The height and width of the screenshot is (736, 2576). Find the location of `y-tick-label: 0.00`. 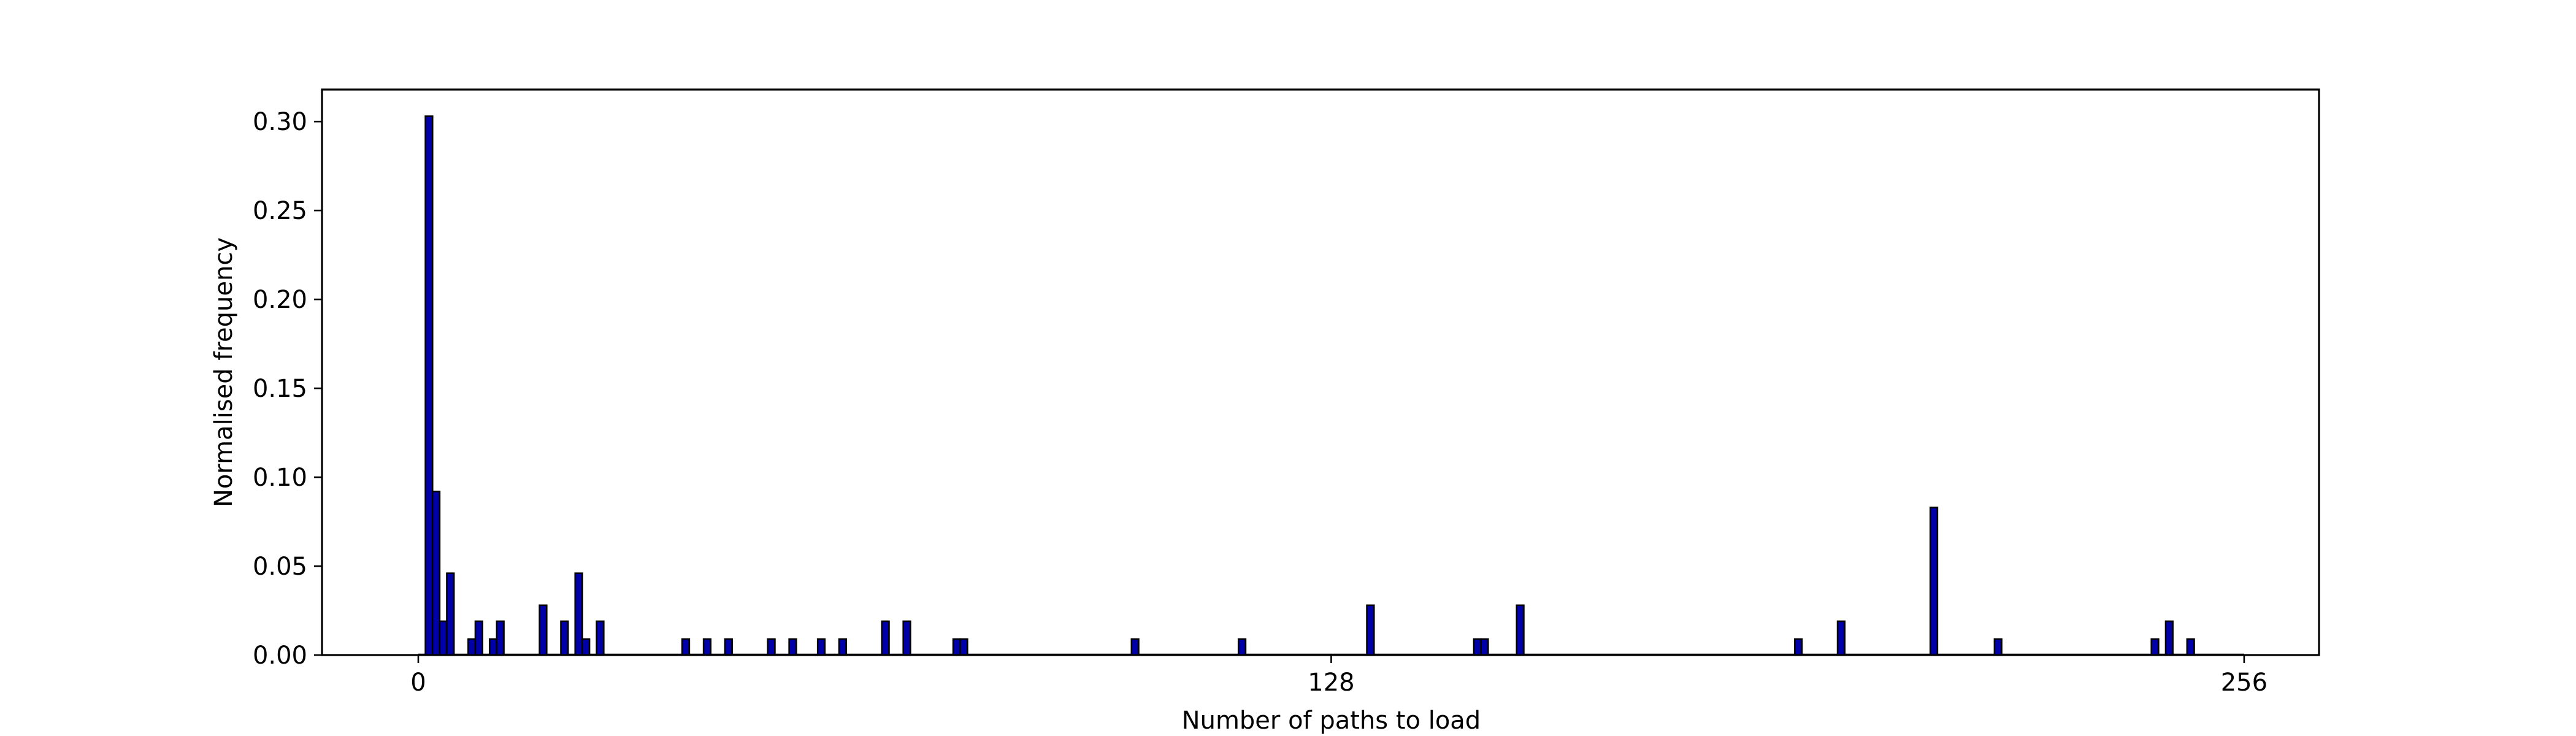

y-tick-label: 0.00 is located at coordinates (280, 656).